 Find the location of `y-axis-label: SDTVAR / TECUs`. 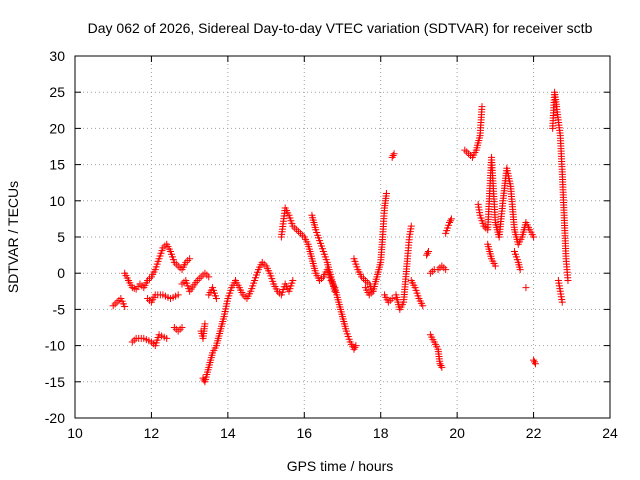

y-axis-label: SDTVAR / TECUs is located at coordinates (13, 237).